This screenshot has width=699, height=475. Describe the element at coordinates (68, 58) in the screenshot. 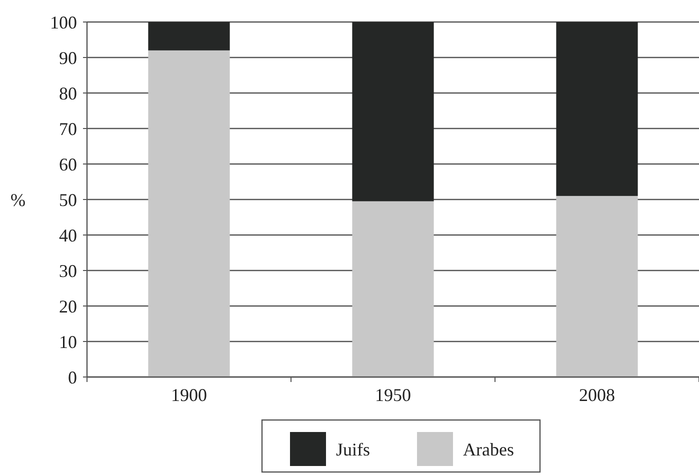

I see `y-tick-label: 90` at that location.